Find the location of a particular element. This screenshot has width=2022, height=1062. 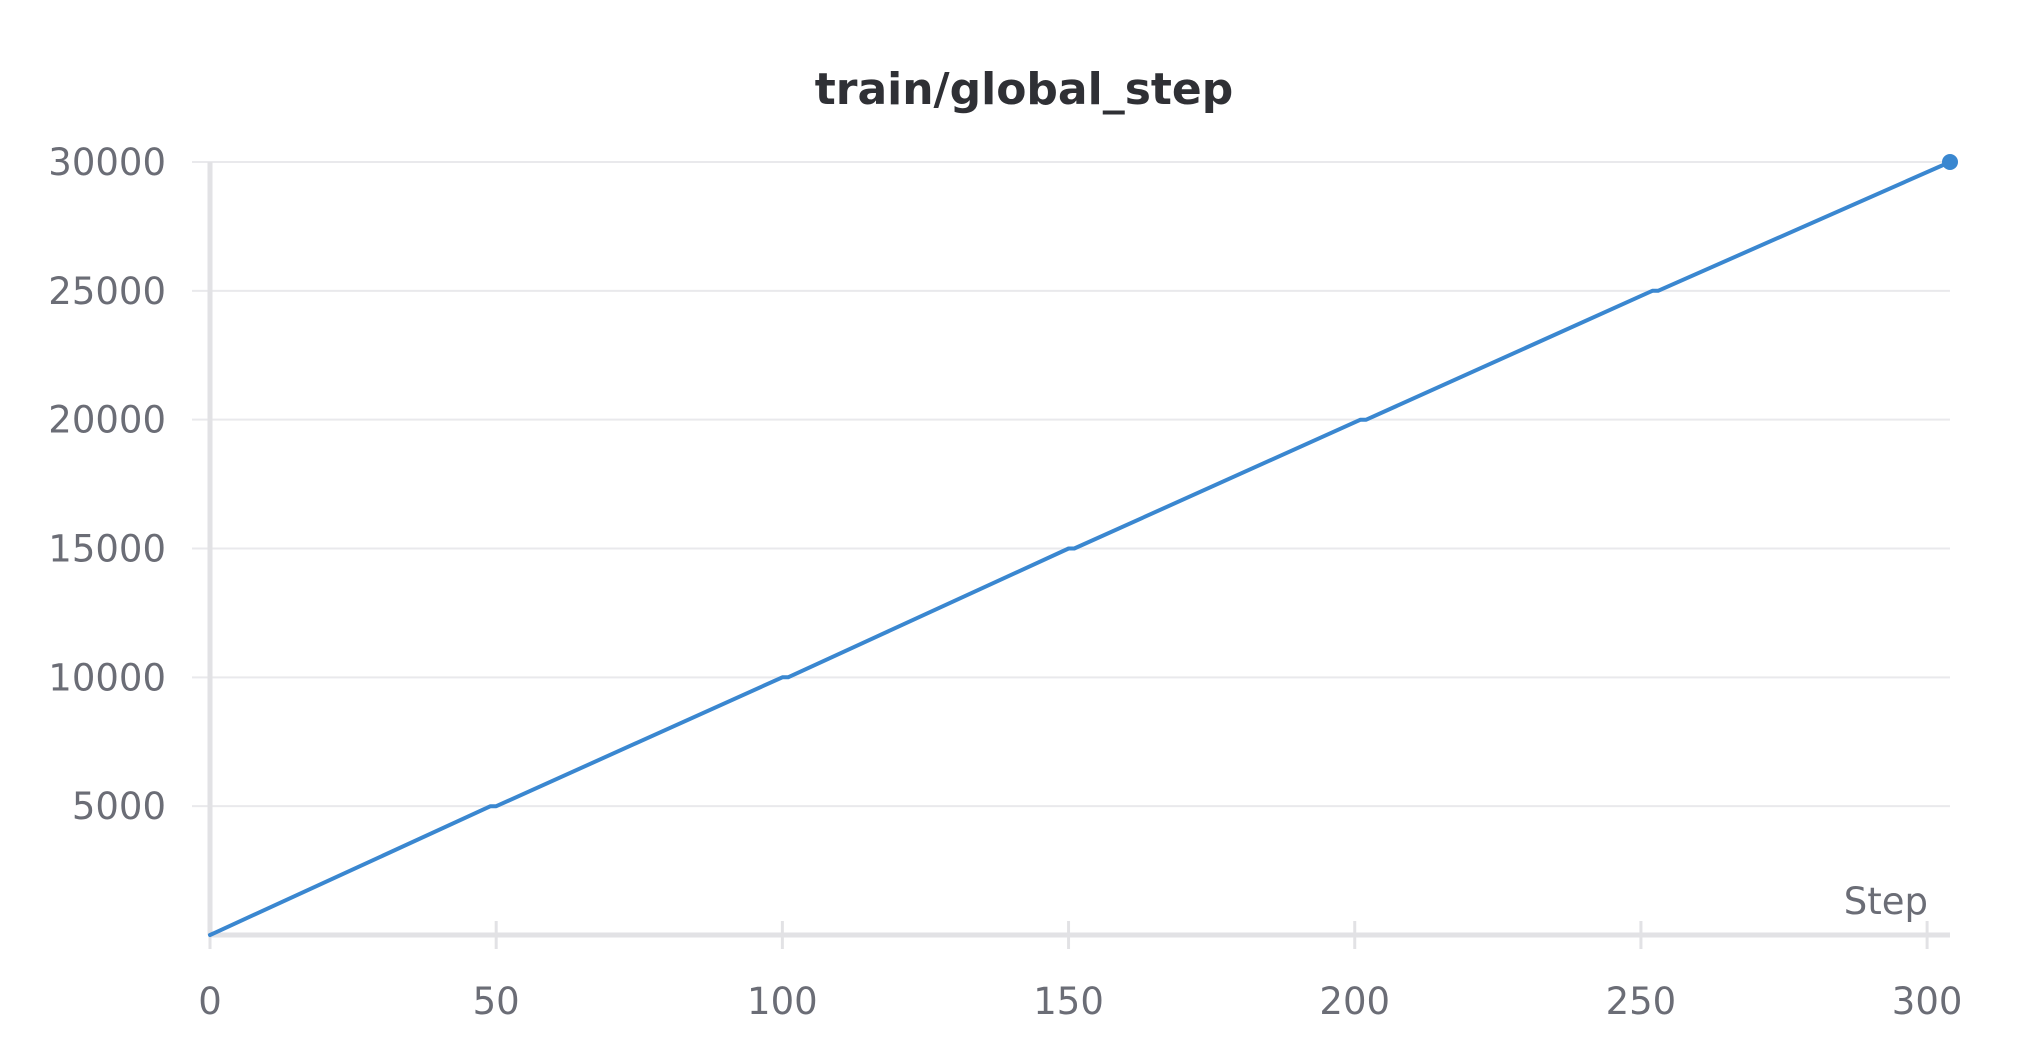

x-tick-label: 100 is located at coordinates (782, 1001).